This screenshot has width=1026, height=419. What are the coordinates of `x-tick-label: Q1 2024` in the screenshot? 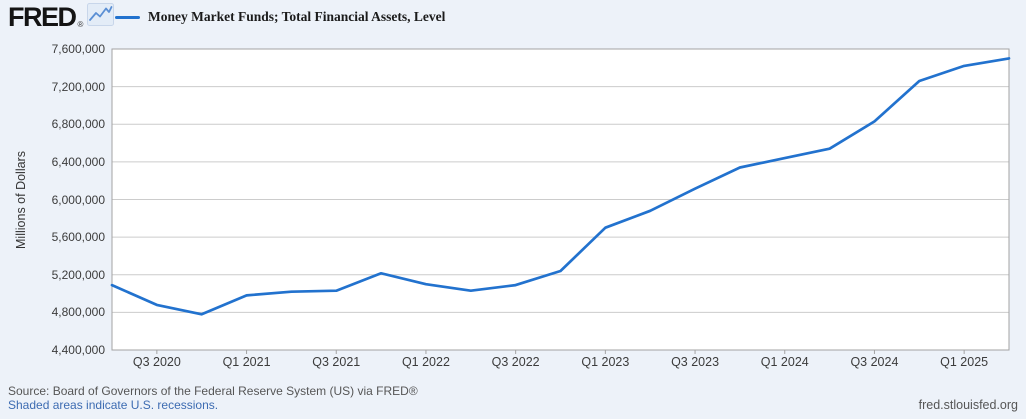 It's located at (784, 362).